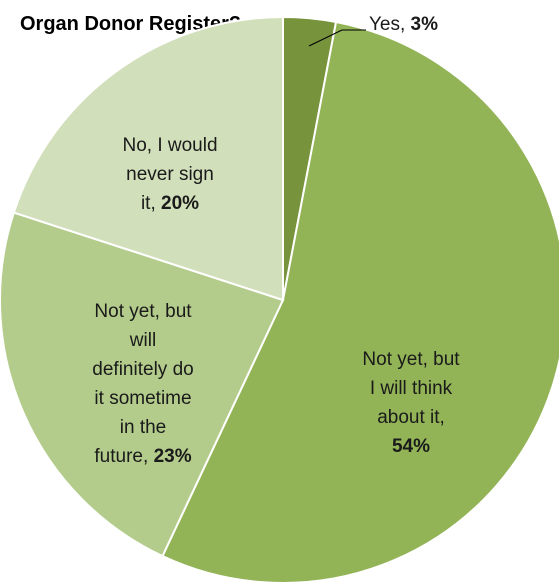 The image size is (559, 586). I want to click on data-label-1: Not yet, but I will think about it, 54%, so click(411, 403).